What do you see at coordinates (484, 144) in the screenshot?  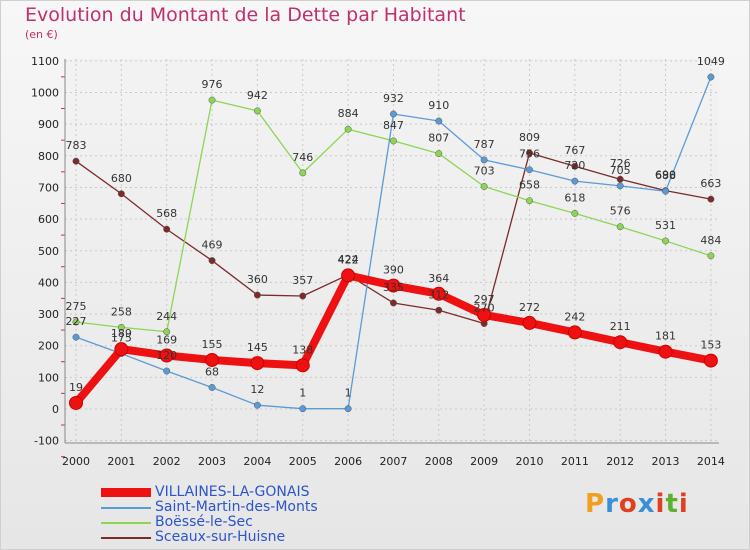 I see `data-label-1: 787` at bounding box center [484, 144].